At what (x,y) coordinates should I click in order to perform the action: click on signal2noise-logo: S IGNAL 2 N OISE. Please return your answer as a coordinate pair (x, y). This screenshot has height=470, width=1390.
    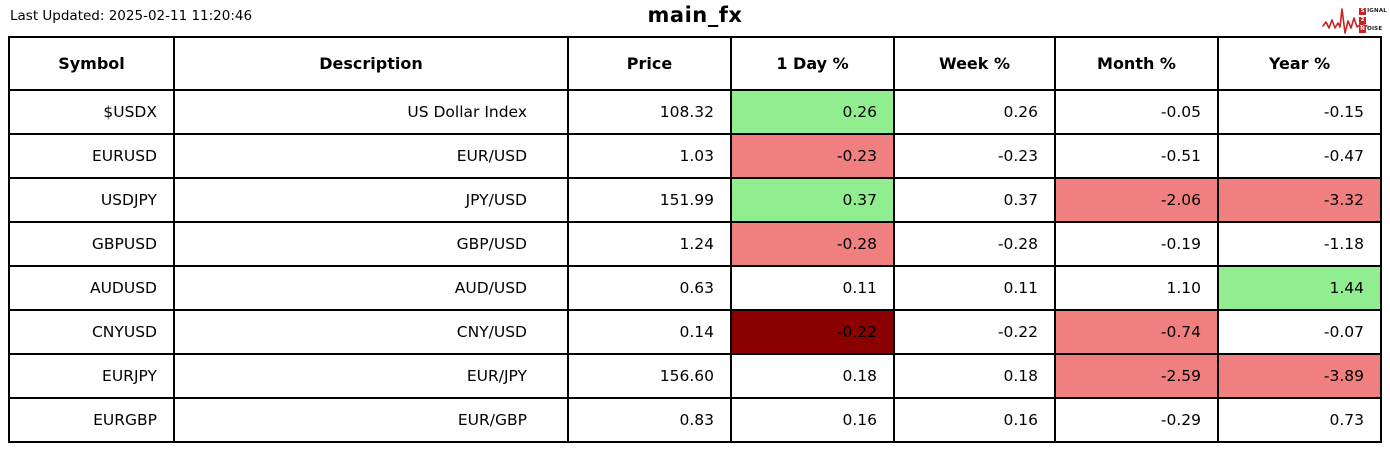
    Looking at the image, I should click on (1355, 20).